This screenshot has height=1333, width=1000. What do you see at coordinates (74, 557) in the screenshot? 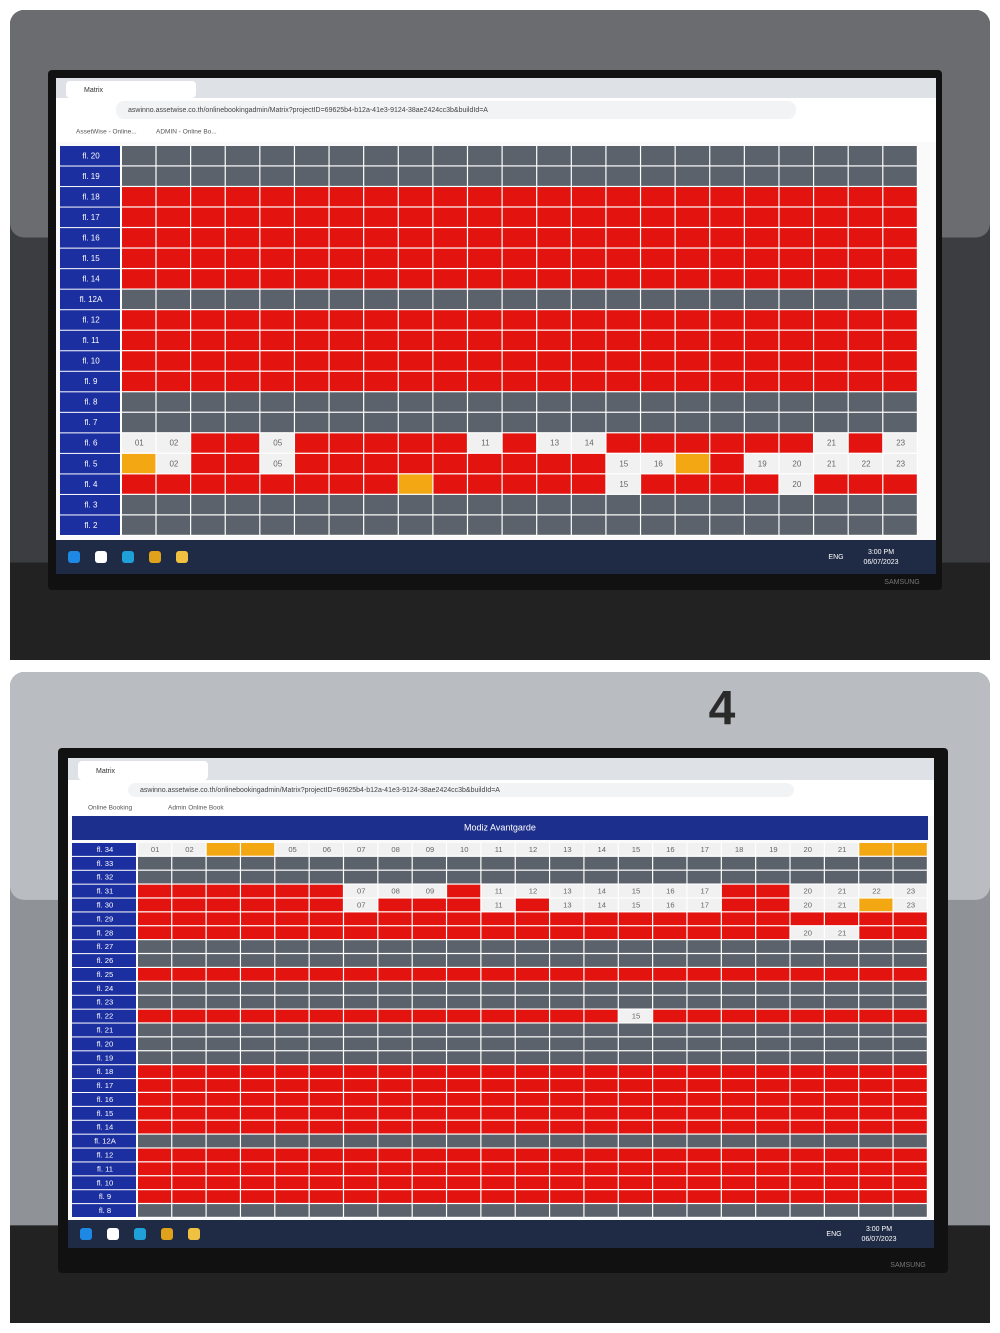
I see `taskbar-icon` at bounding box center [74, 557].